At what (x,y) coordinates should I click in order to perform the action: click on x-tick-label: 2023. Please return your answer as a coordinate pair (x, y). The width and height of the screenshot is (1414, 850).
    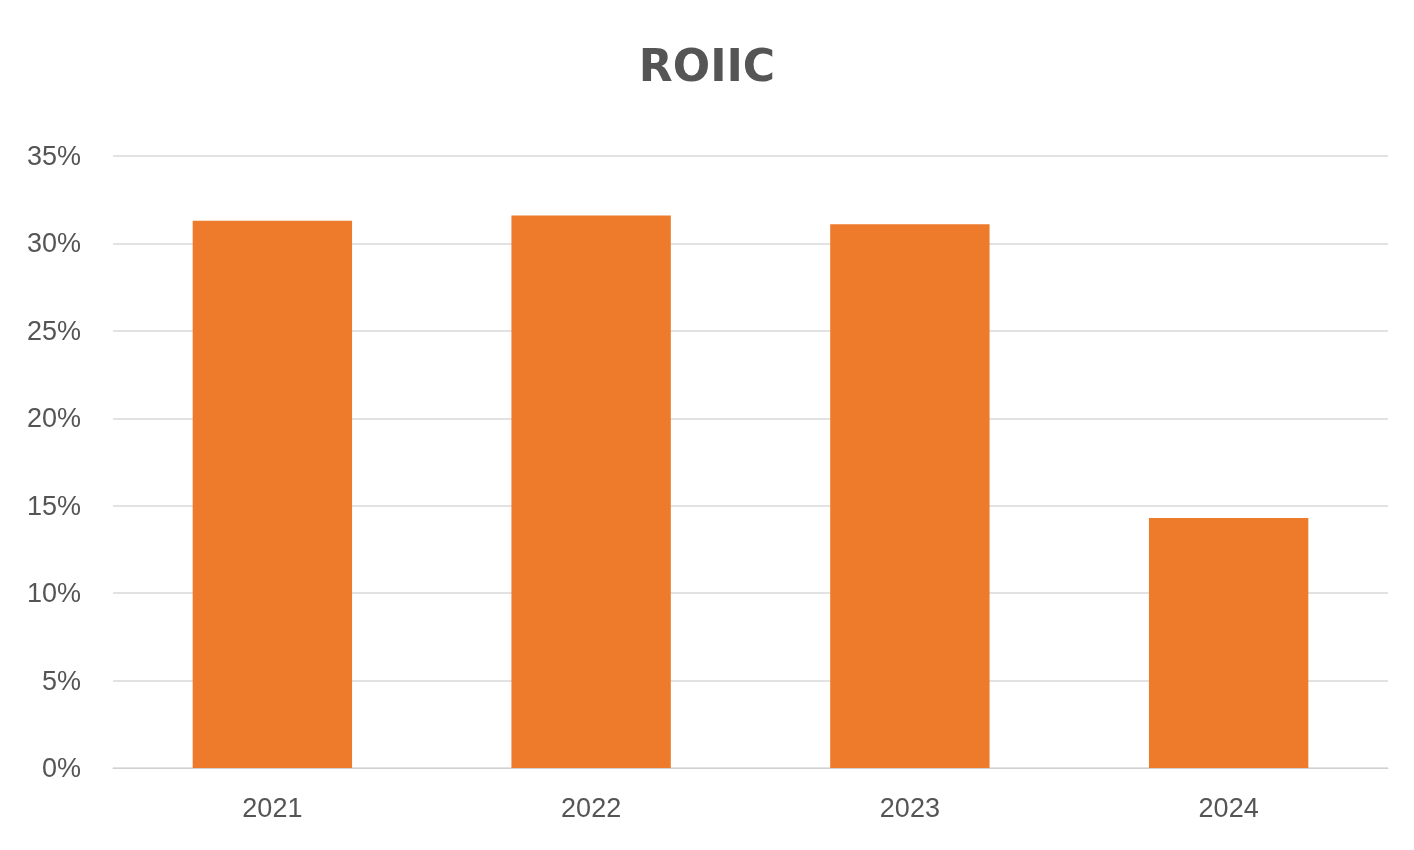
    Looking at the image, I should click on (909, 807).